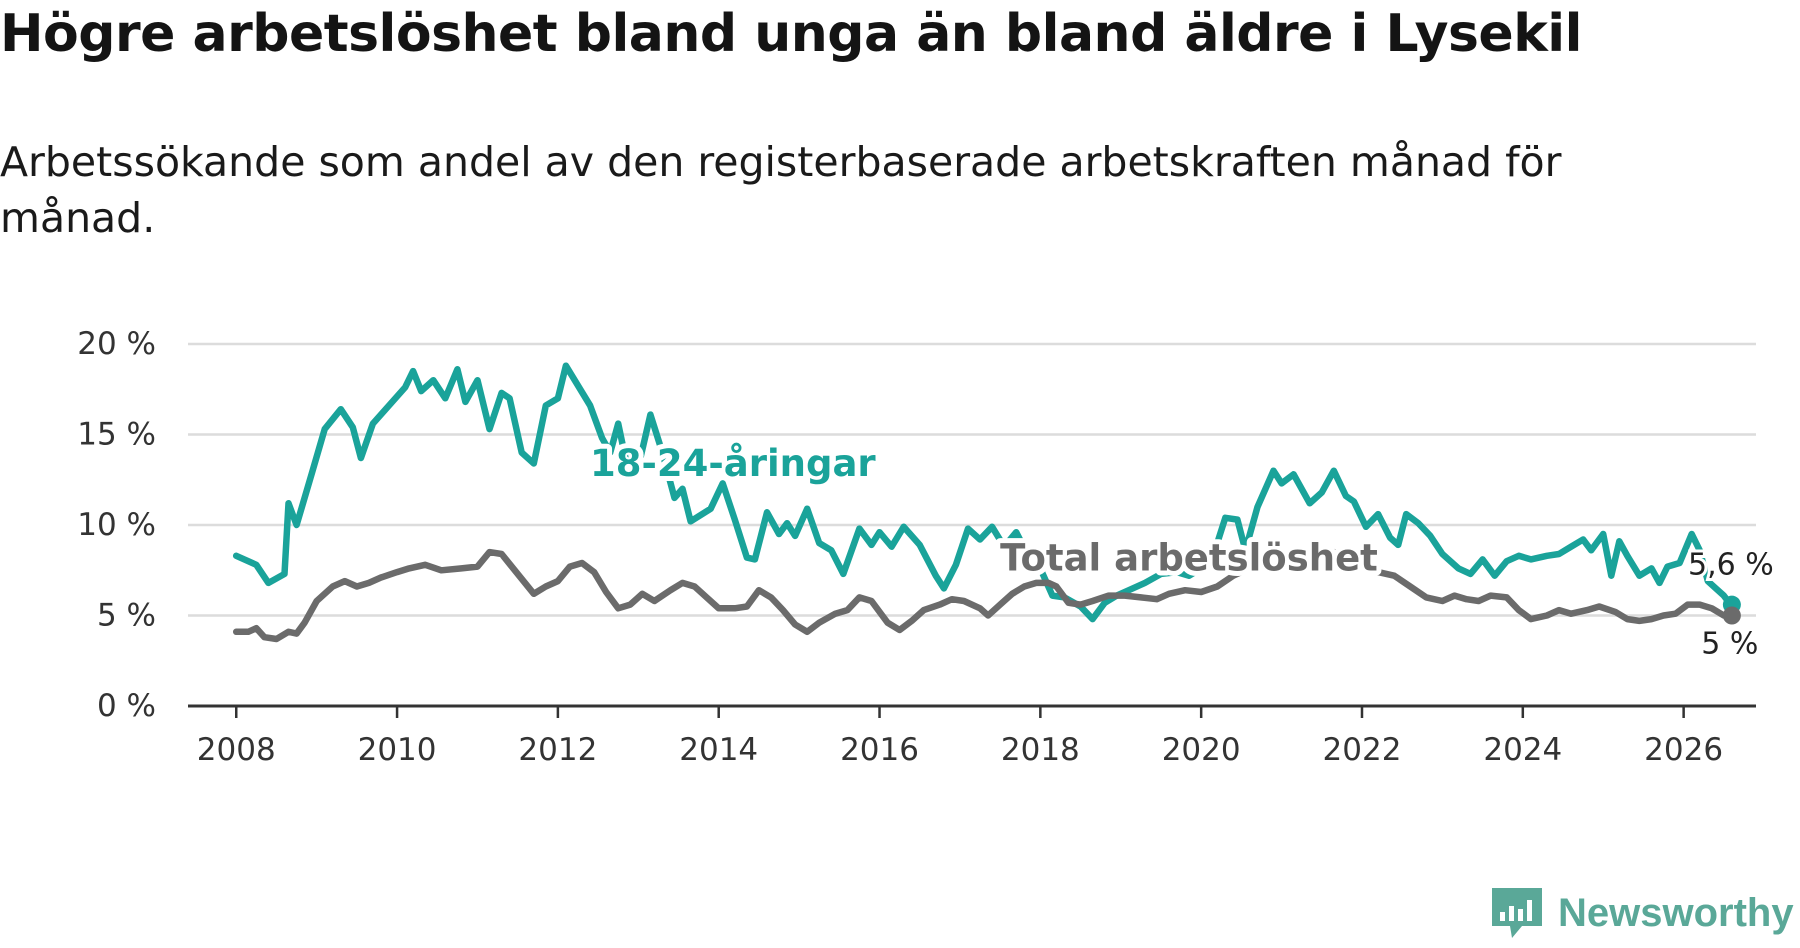 The image size is (1800, 948). What do you see at coordinates (557, 750) in the screenshot?
I see `x-tick-label: 2012` at bounding box center [557, 750].